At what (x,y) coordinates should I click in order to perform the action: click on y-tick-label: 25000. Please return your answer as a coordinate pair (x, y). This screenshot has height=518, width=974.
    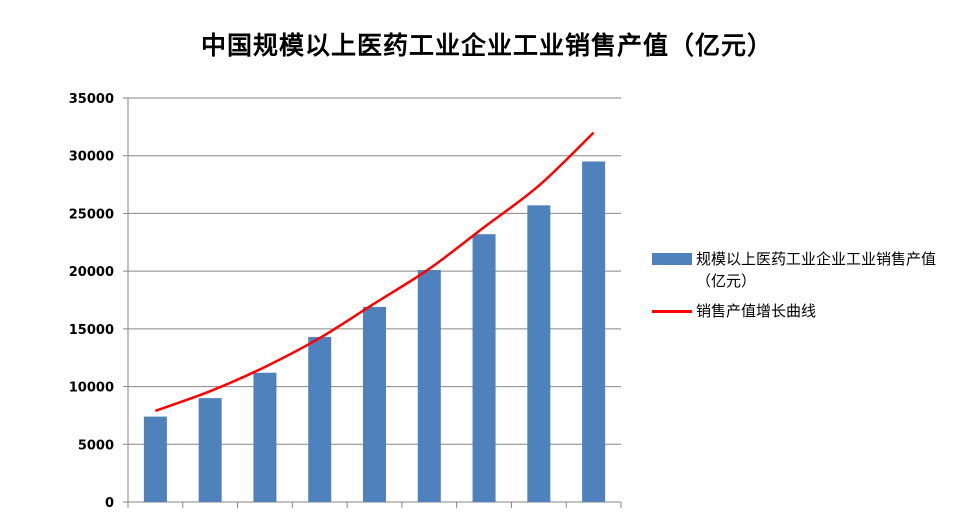
    Looking at the image, I should click on (91, 214).